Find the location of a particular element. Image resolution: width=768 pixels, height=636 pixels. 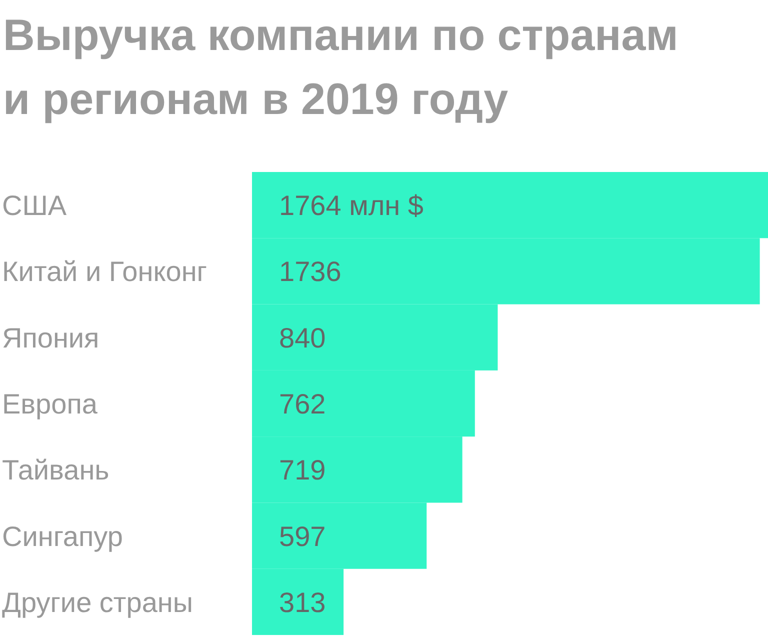

y-tick-label: Тайвань is located at coordinates (56, 470).